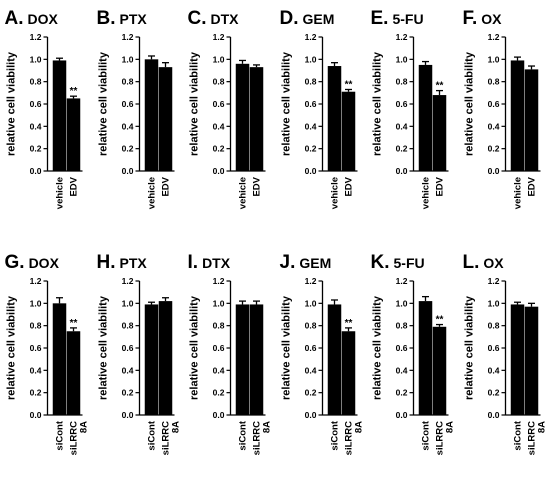  Describe the element at coordinates (491, 19) in the screenshot. I see `panel-drug: OX` at that location.